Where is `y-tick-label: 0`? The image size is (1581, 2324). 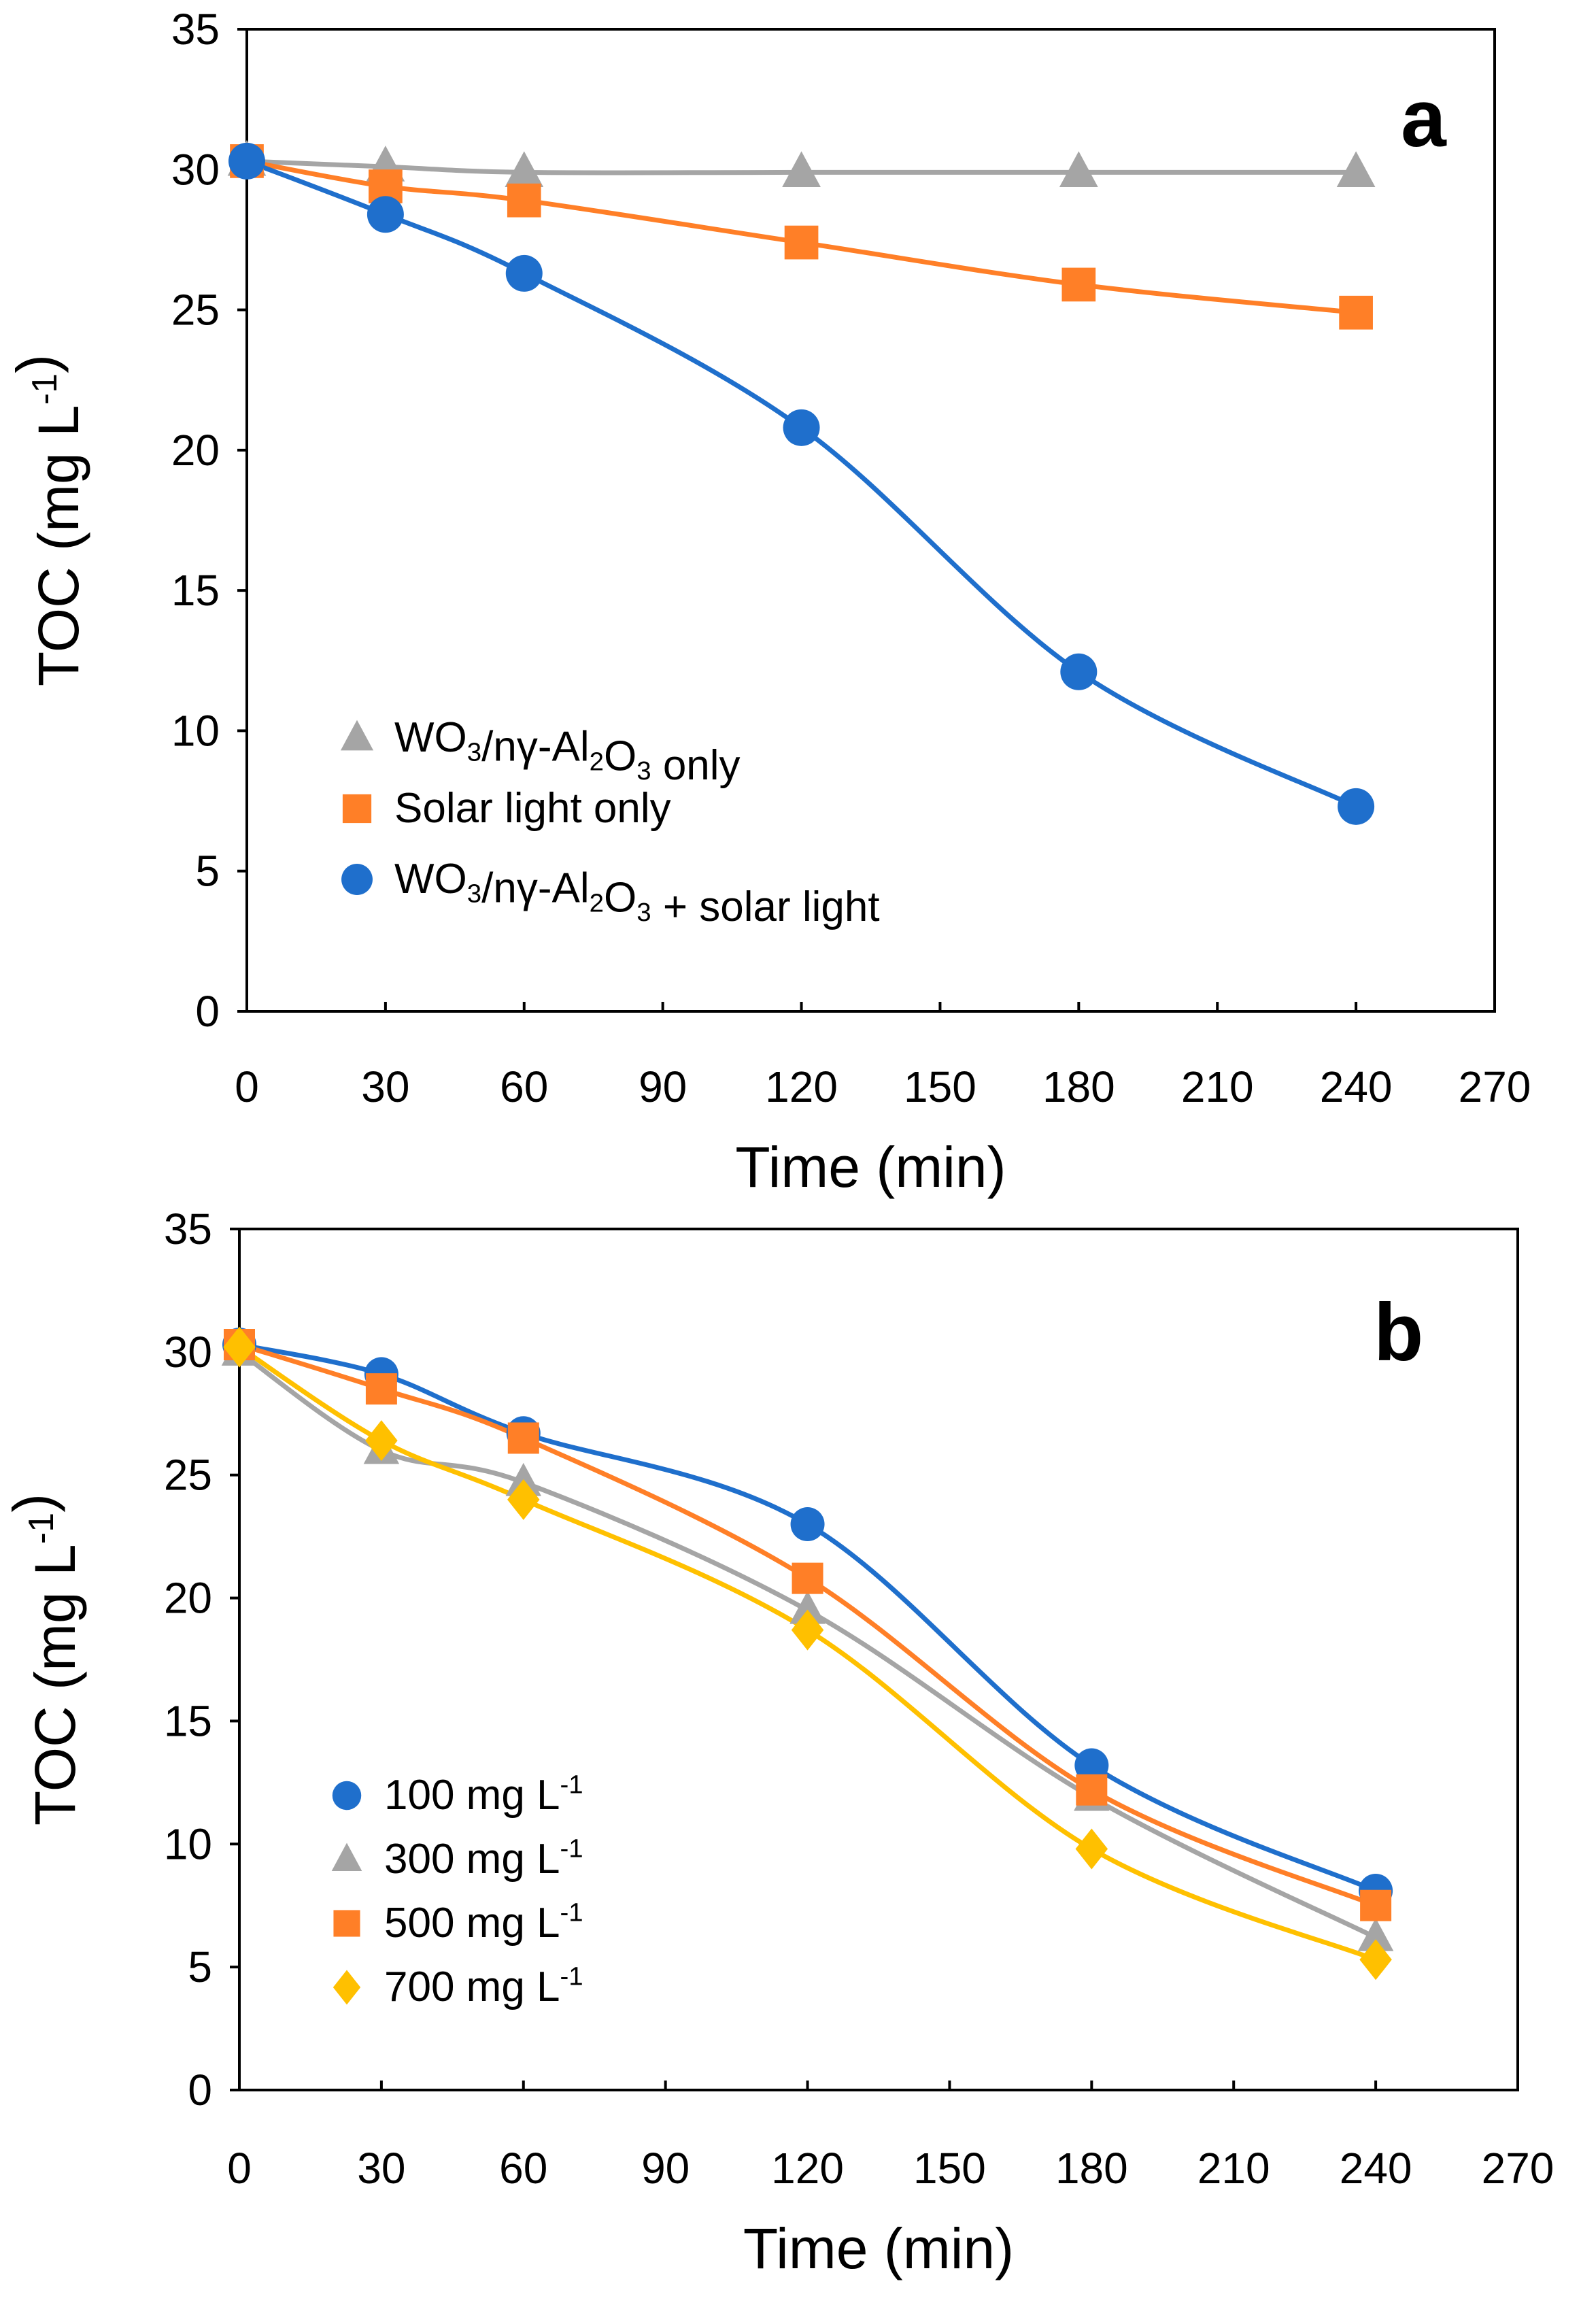
y-tick-label: 0 is located at coordinates (200, 2090).